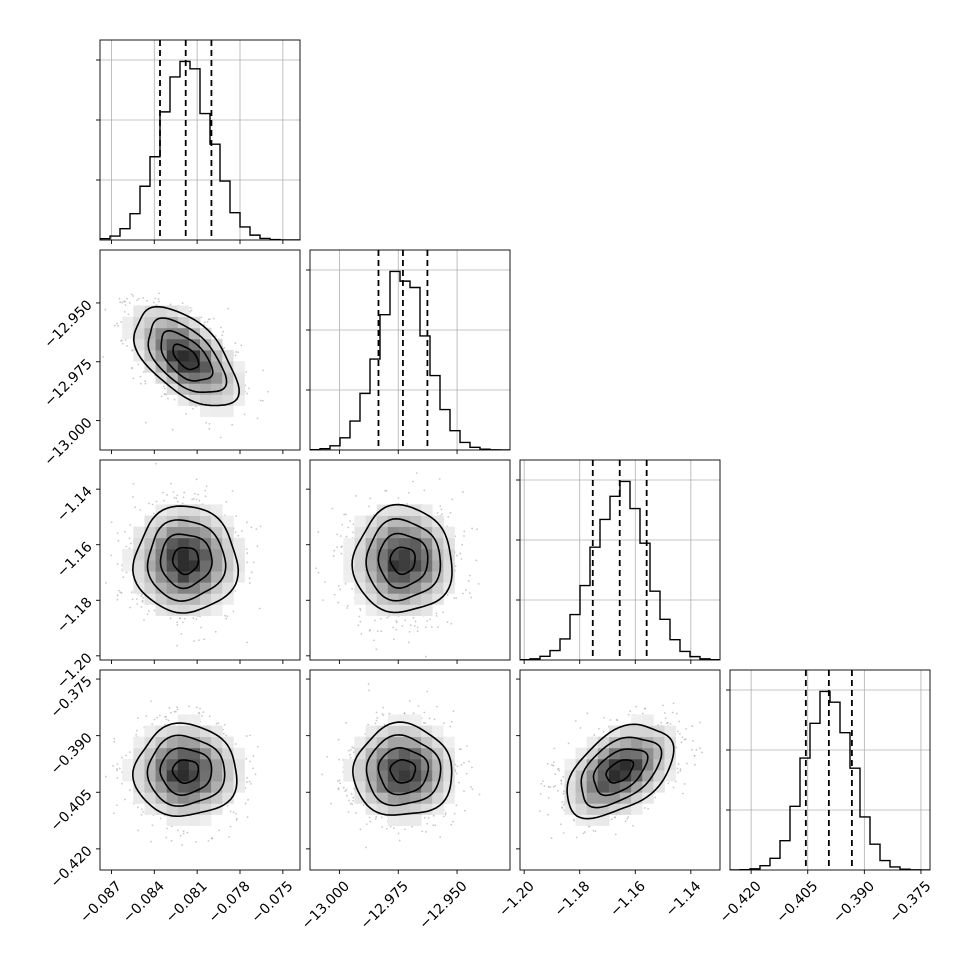  I want to click on y-tick-label: −12.950, so click(68, 324).